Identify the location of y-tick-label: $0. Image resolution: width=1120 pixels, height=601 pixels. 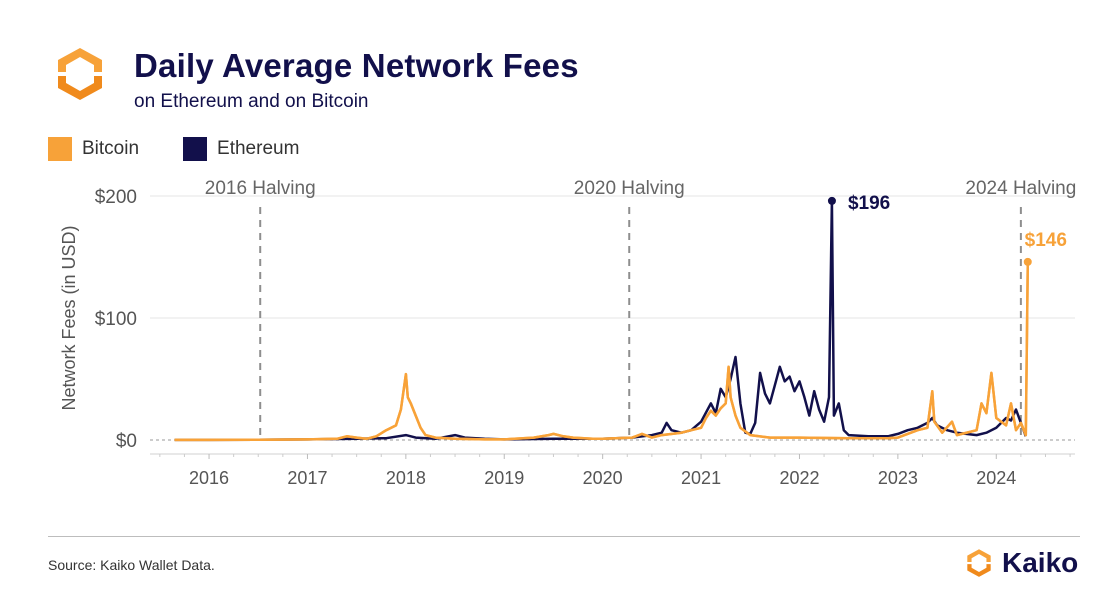
(126, 441).